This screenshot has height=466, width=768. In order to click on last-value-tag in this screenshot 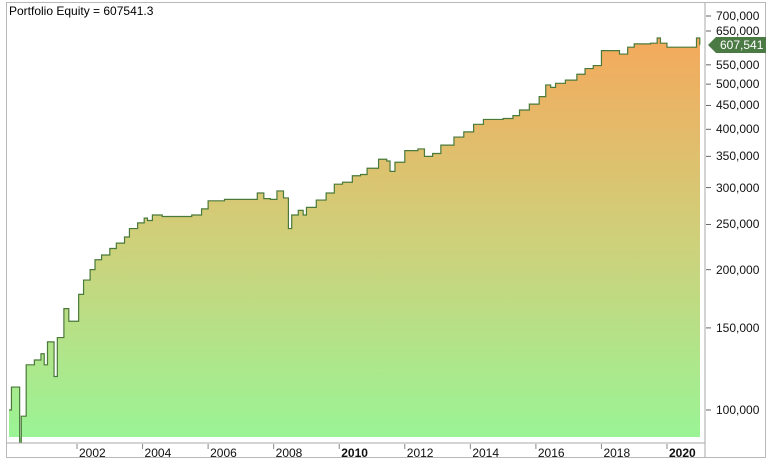, I will do `click(737, 45)`.